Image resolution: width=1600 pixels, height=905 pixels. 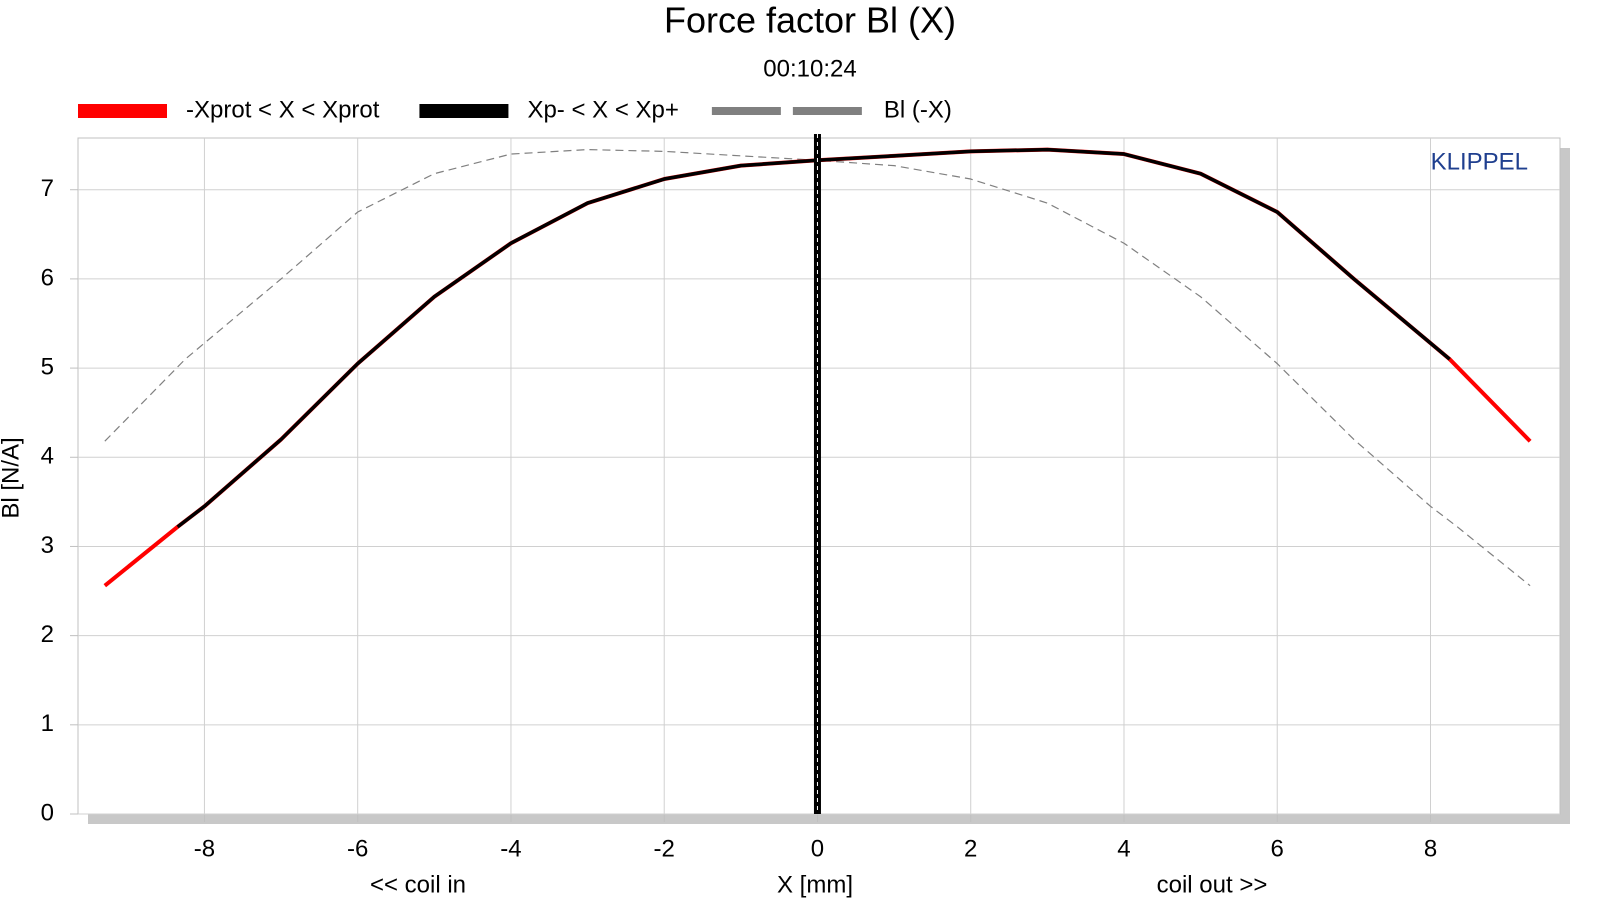 What do you see at coordinates (47, 812) in the screenshot?
I see `y-tick-label: 0` at bounding box center [47, 812].